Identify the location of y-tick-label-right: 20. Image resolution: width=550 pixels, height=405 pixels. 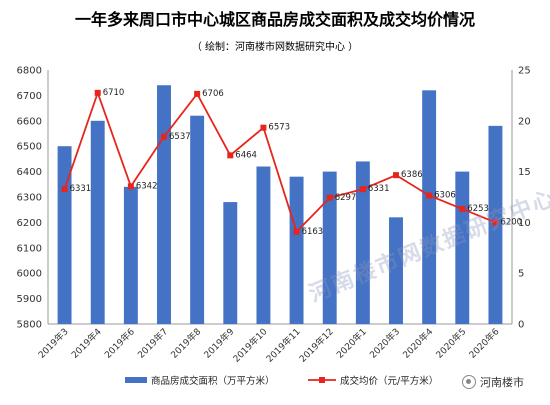
(524, 121).